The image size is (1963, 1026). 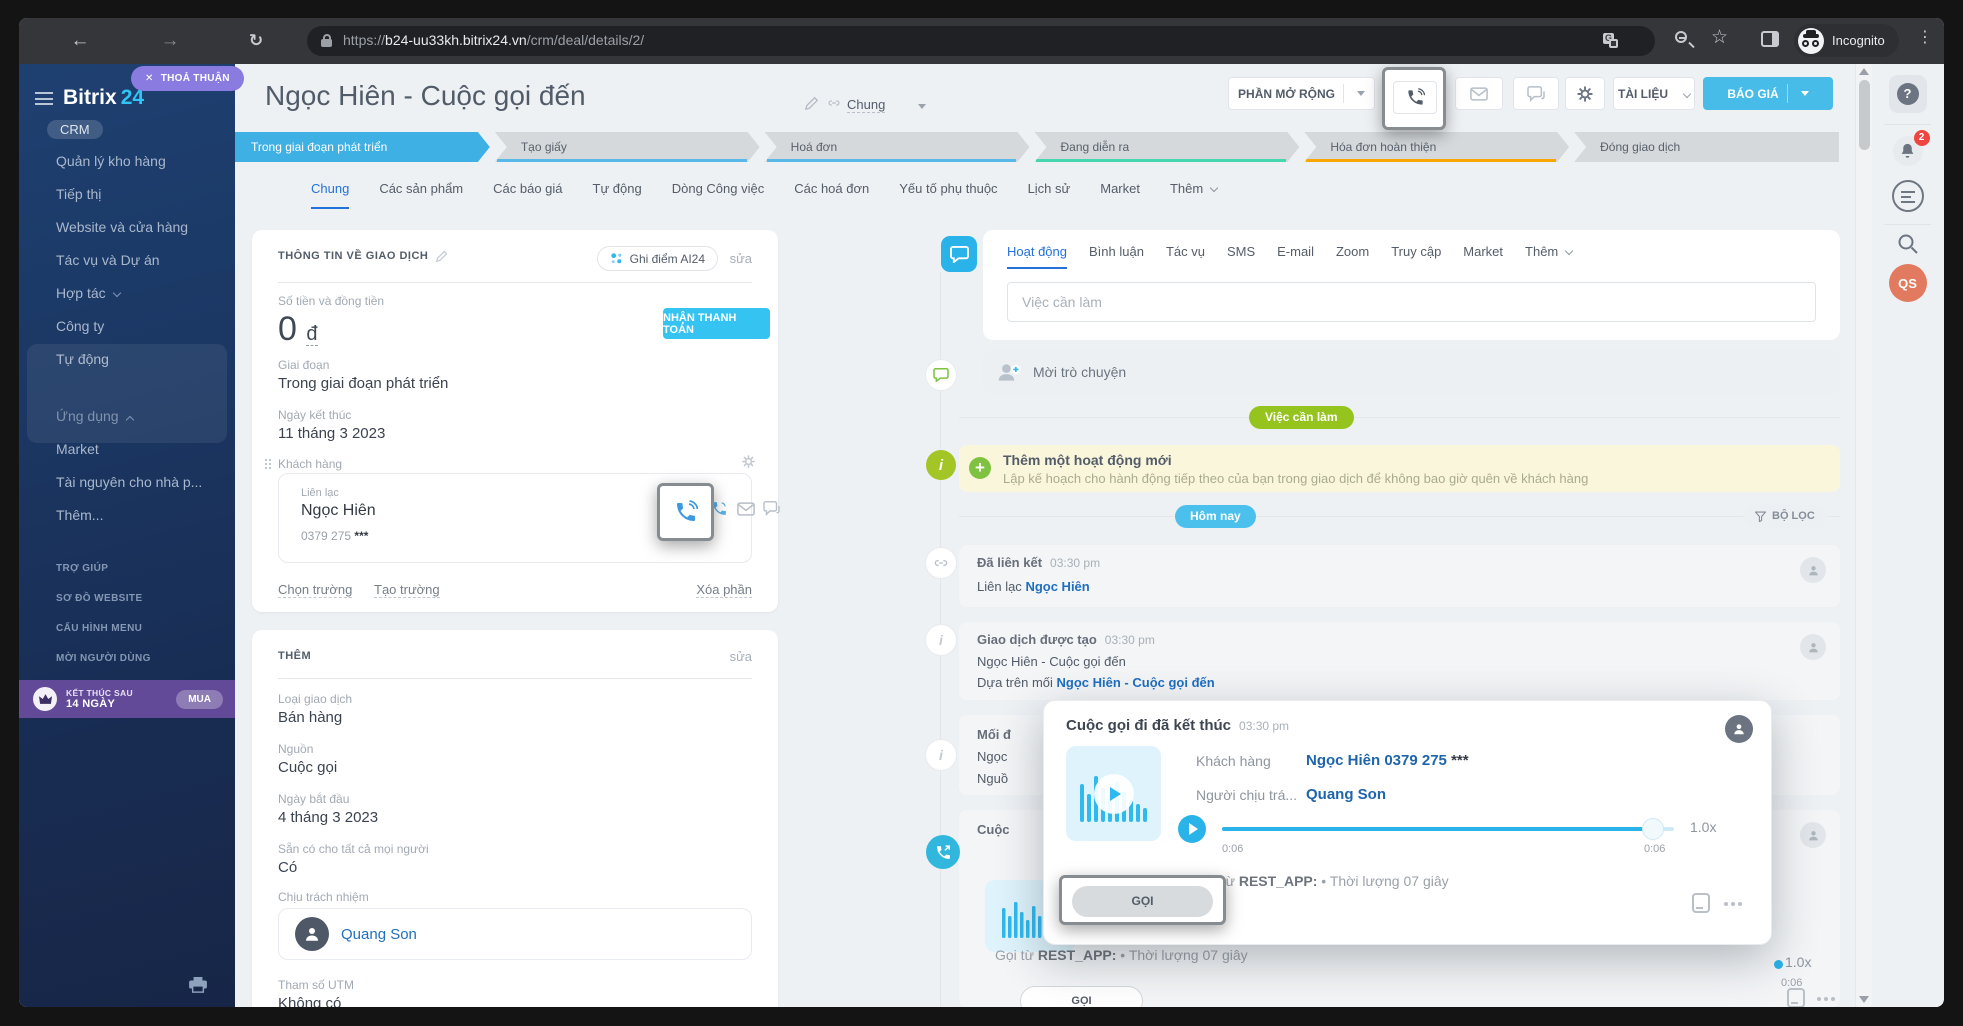 I want to click on back-icon: ←, so click(x=80, y=40).